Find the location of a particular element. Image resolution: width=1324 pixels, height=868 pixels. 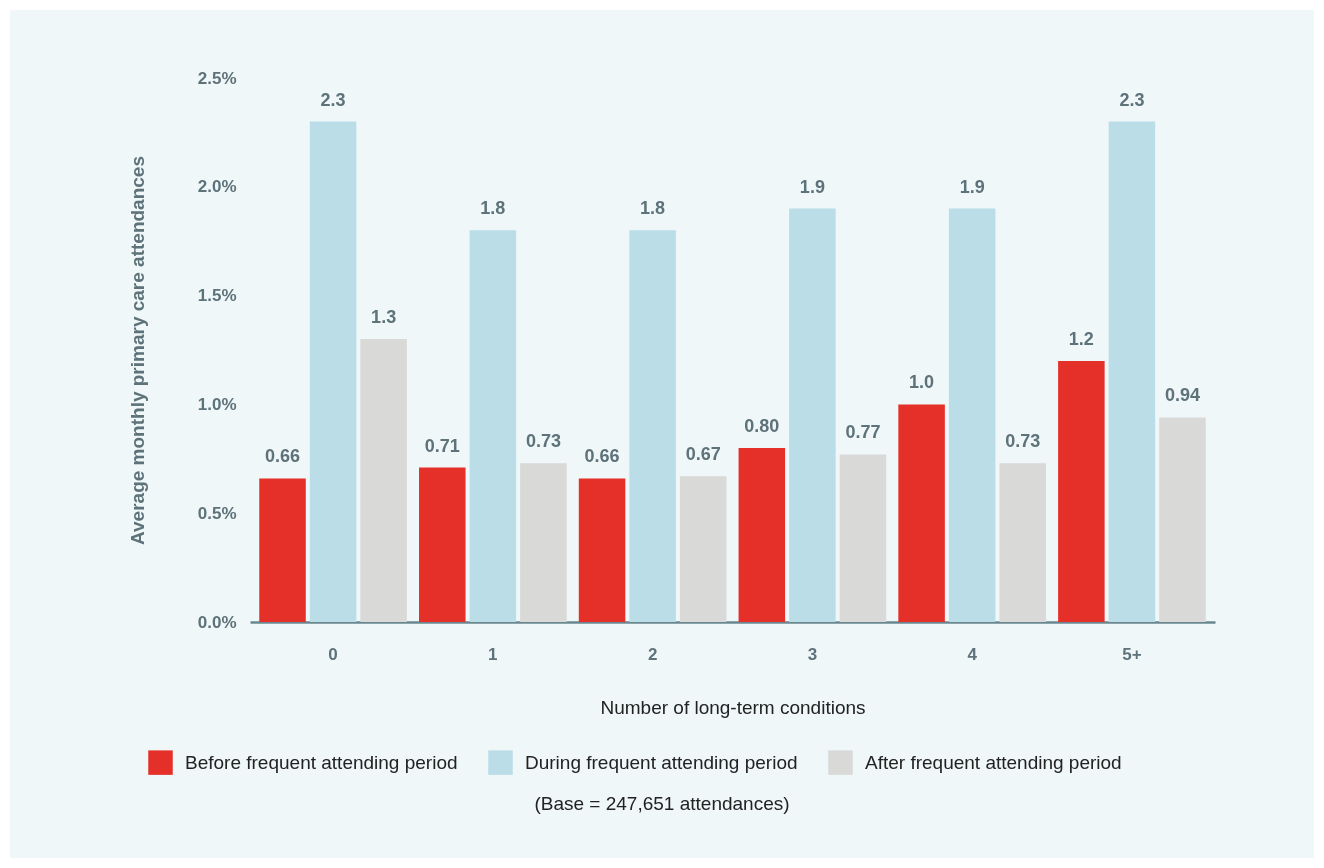

legend-label: After frequent attending period is located at coordinates (993, 762).